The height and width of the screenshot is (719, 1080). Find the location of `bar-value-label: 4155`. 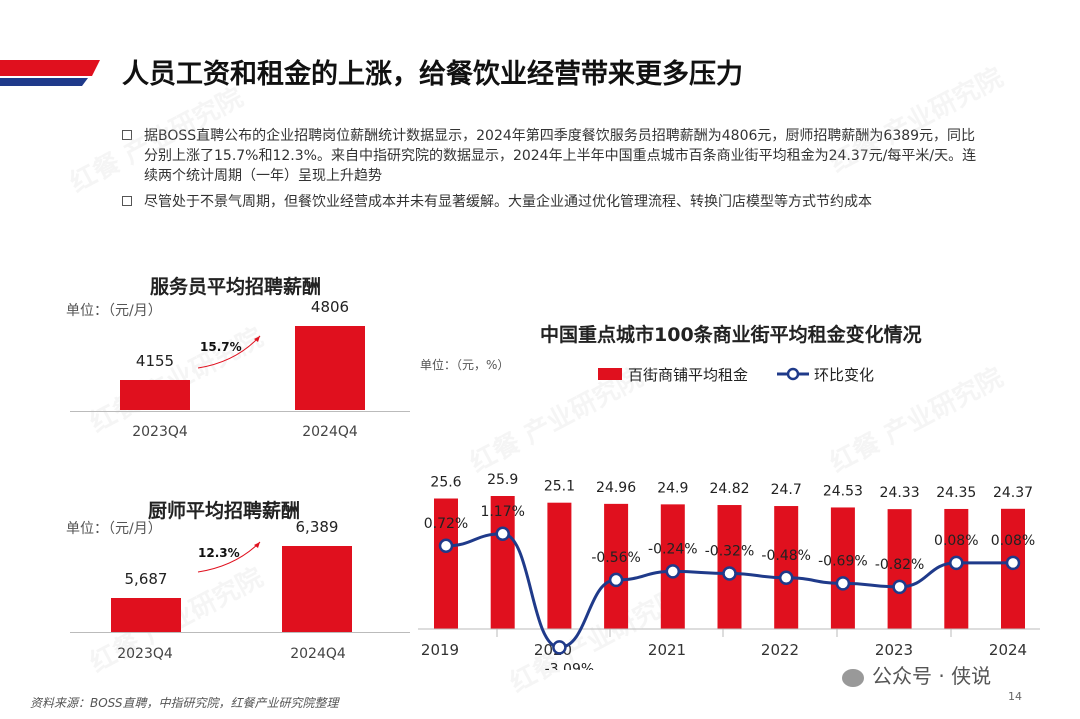

bar-value-label: 4155 is located at coordinates (155, 361).